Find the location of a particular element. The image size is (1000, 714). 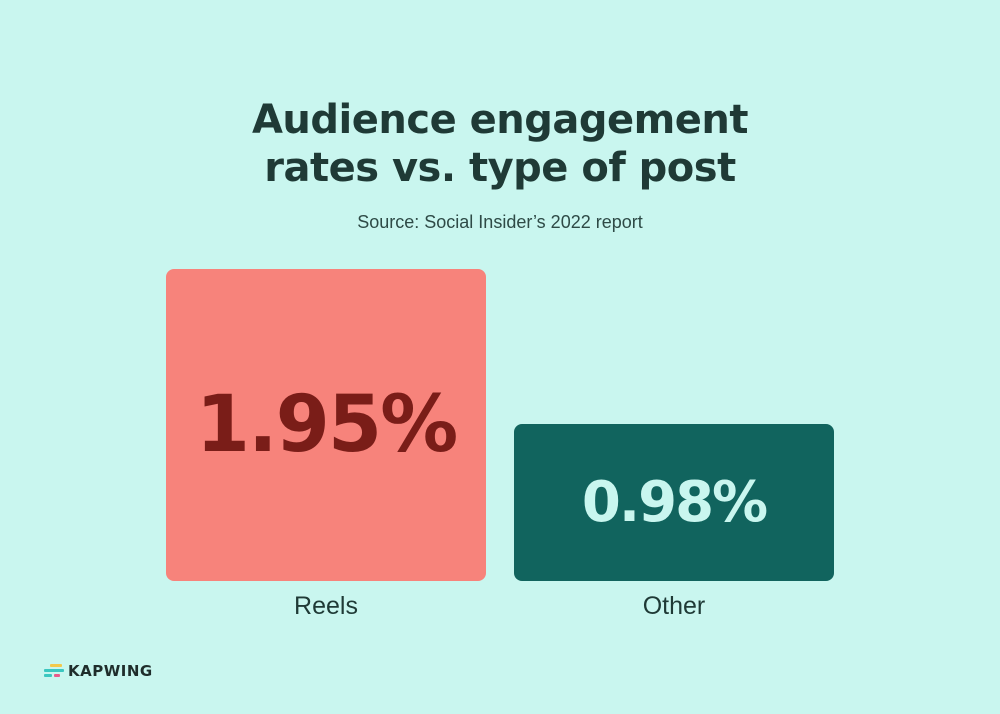

bar-value-reels: 1.95% is located at coordinates (327, 425).